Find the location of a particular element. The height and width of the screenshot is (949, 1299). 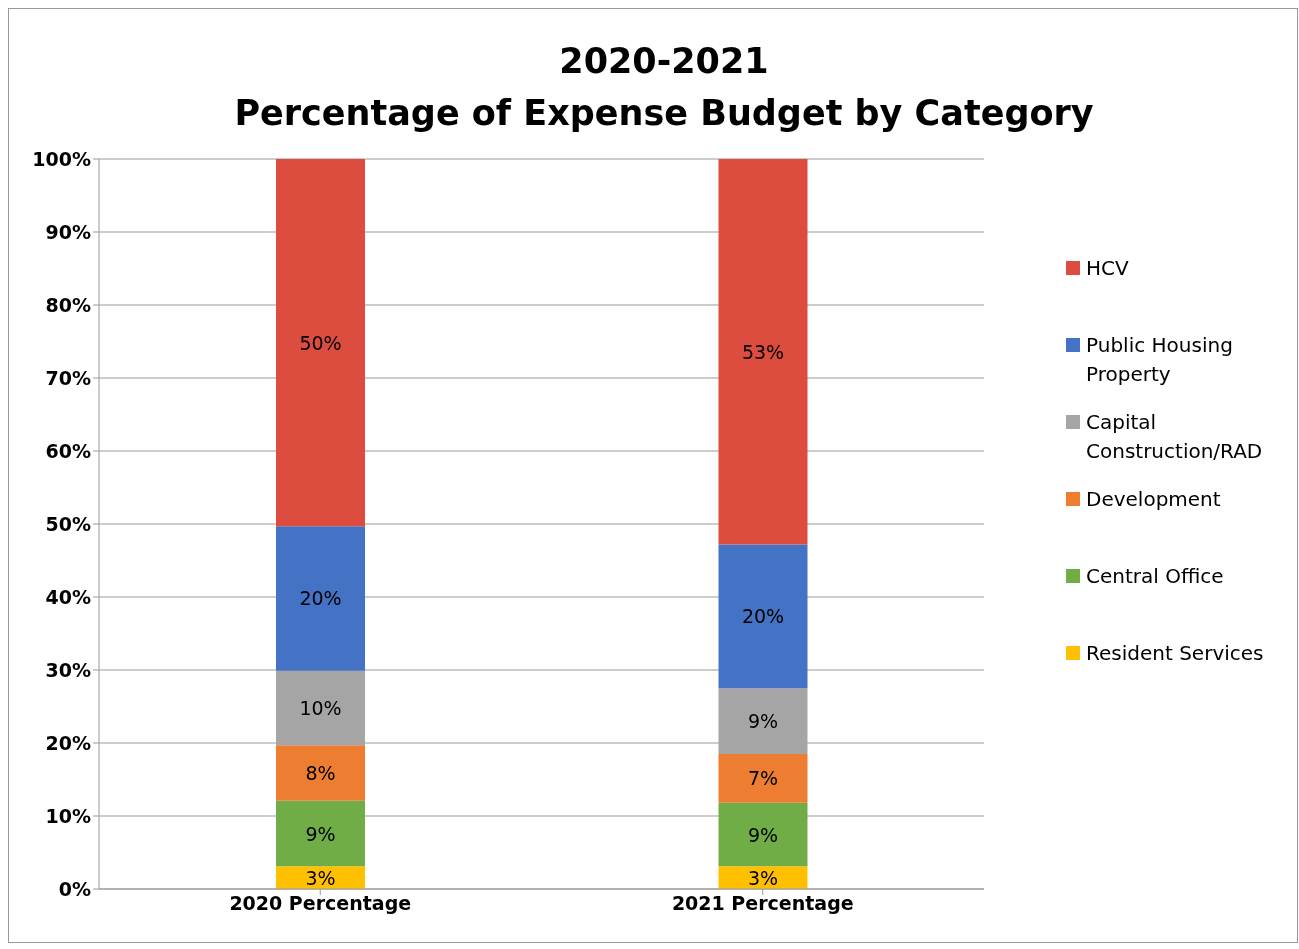

legend-label: Central Office is located at coordinates (1155, 576).